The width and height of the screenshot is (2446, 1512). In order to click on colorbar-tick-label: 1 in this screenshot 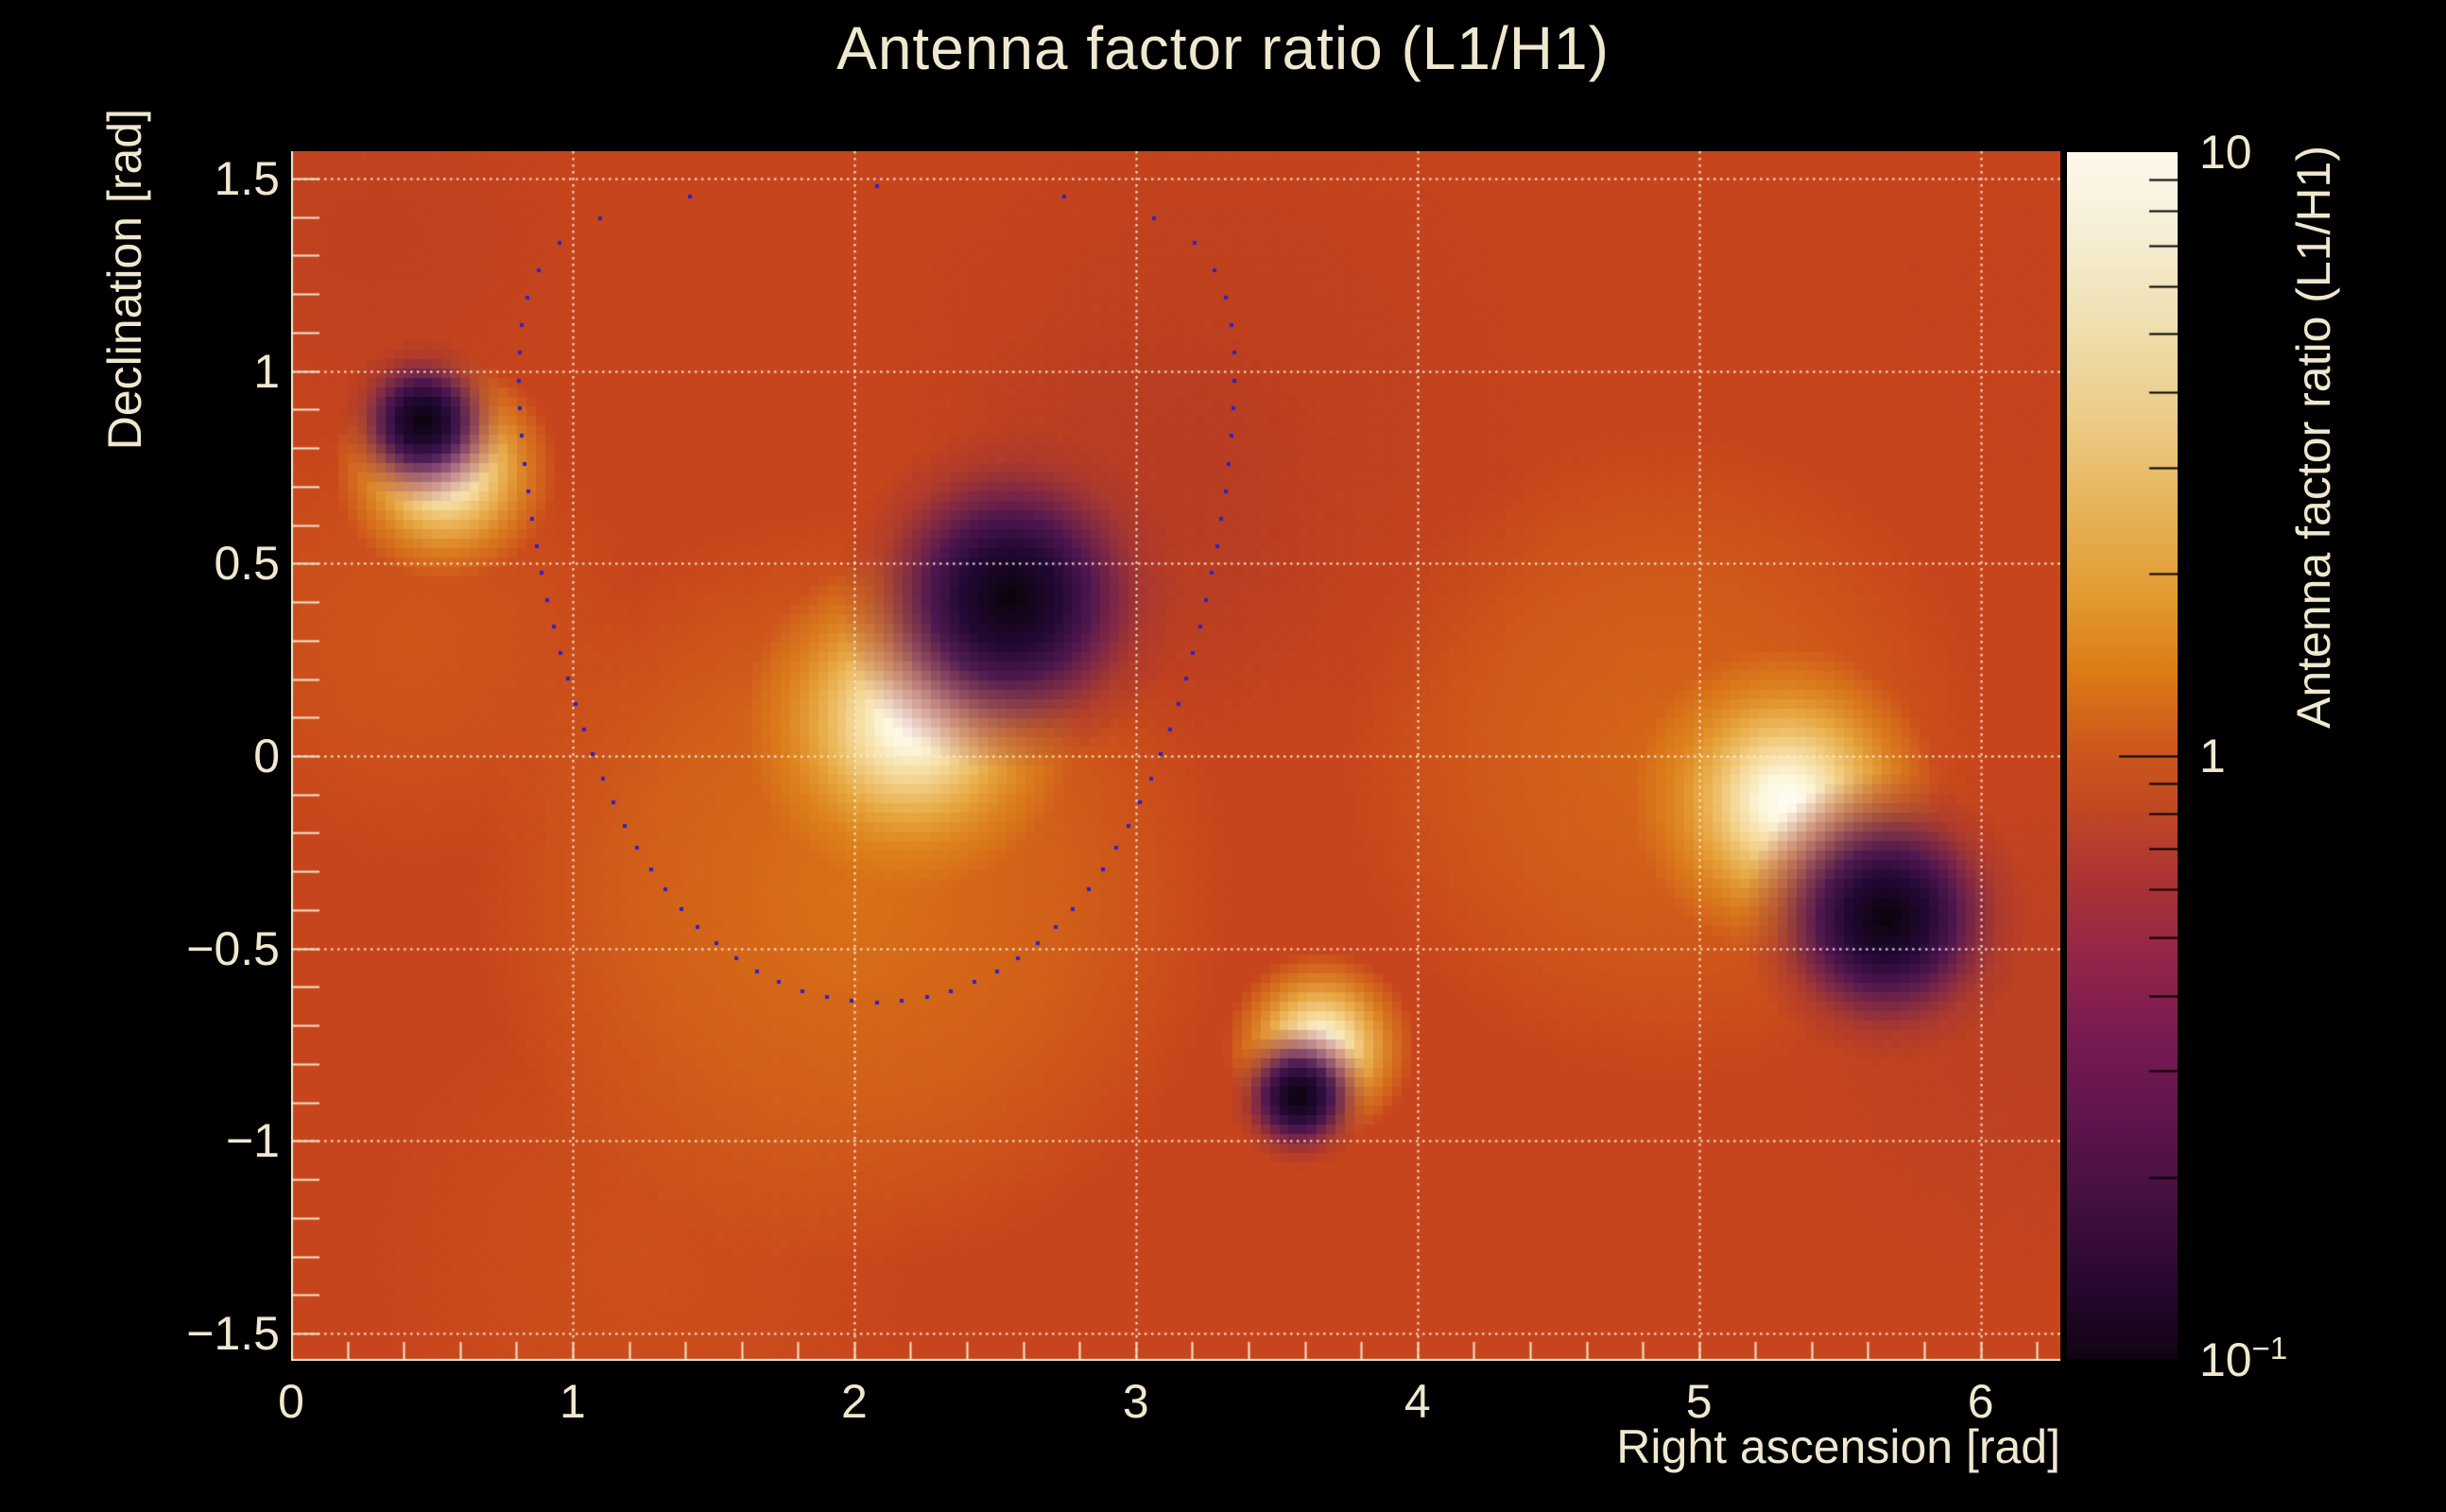, I will do `click(2212, 755)`.